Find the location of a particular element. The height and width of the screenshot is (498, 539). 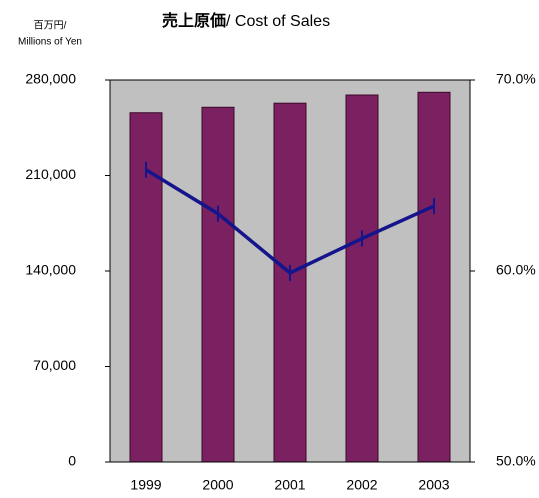

x-tick-label: 2000 is located at coordinates (217, 485).